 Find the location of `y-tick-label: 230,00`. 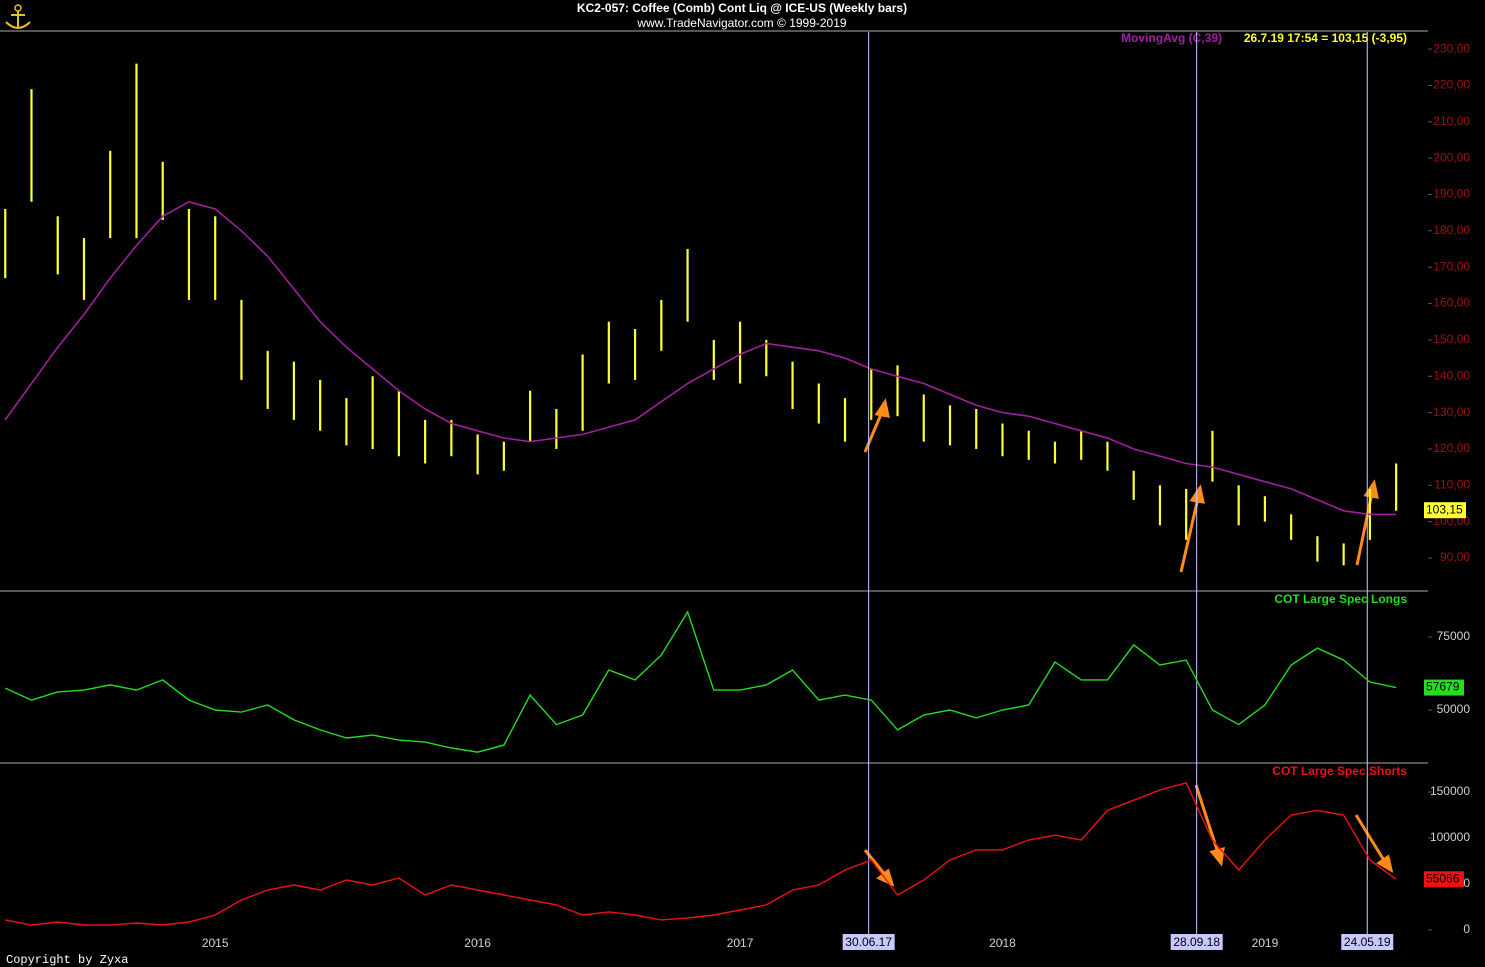

y-tick-label: 230,00 is located at coordinates (1451, 48).